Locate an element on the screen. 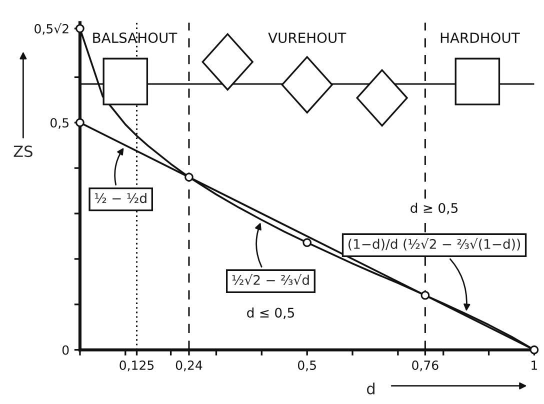  annotation: ½ − ½d is located at coordinates (120, 198).